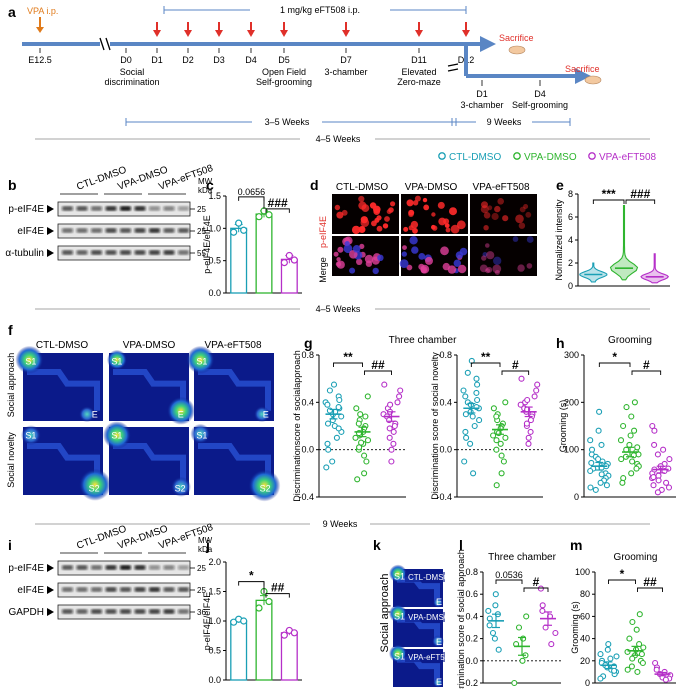 This screenshot has height=689, width=685. Describe the element at coordinates (207, 621) in the screenshot. I see `y-axis-label: p-eIF4E/eIF4E` at that location.